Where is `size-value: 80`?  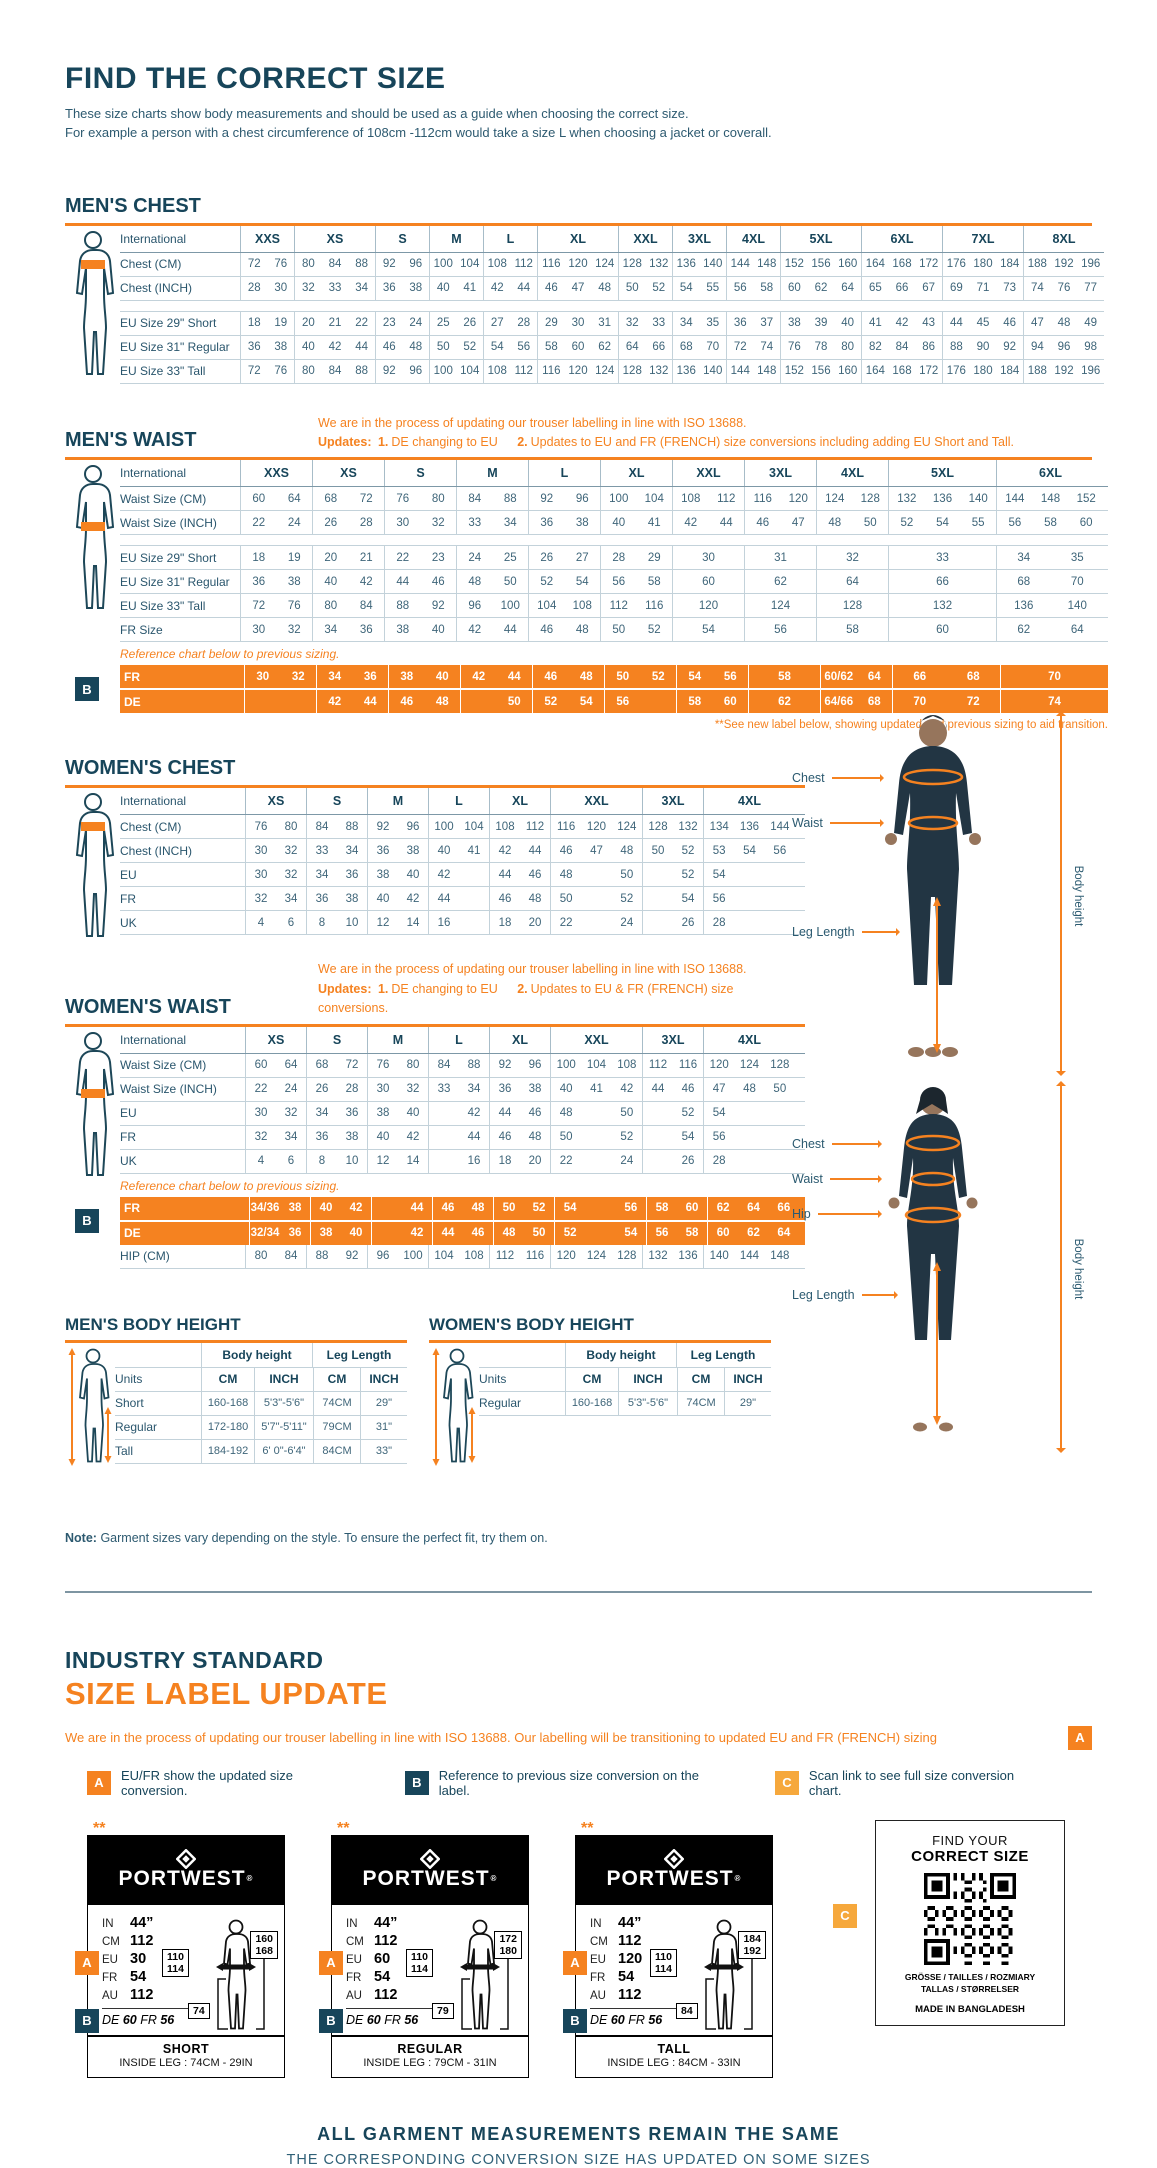
size-value: 80 is located at coordinates (308, 371).